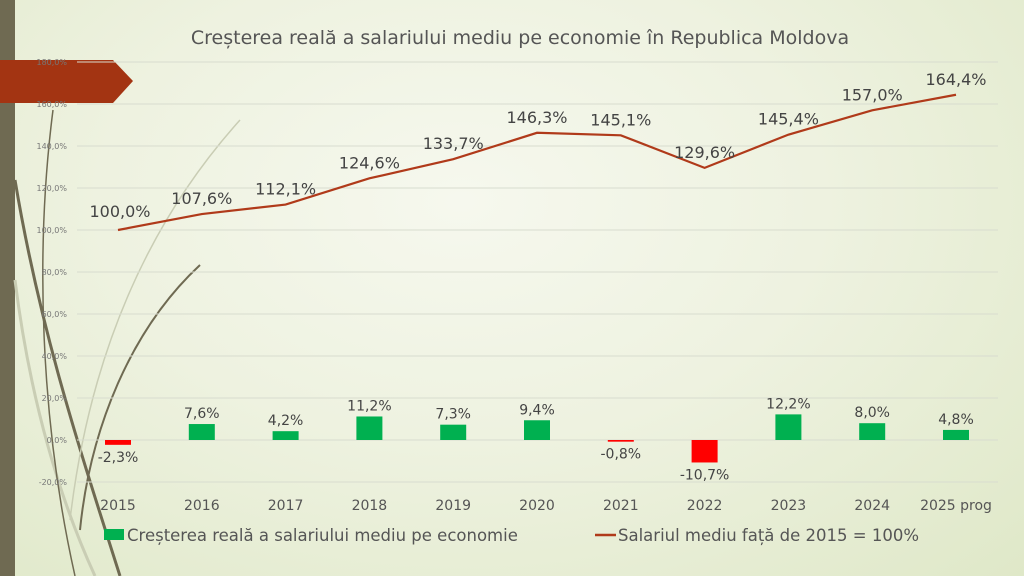 The image size is (1024, 576). Describe the element at coordinates (536, 117) in the screenshot. I see `line-data-label: 146,3%` at that location.